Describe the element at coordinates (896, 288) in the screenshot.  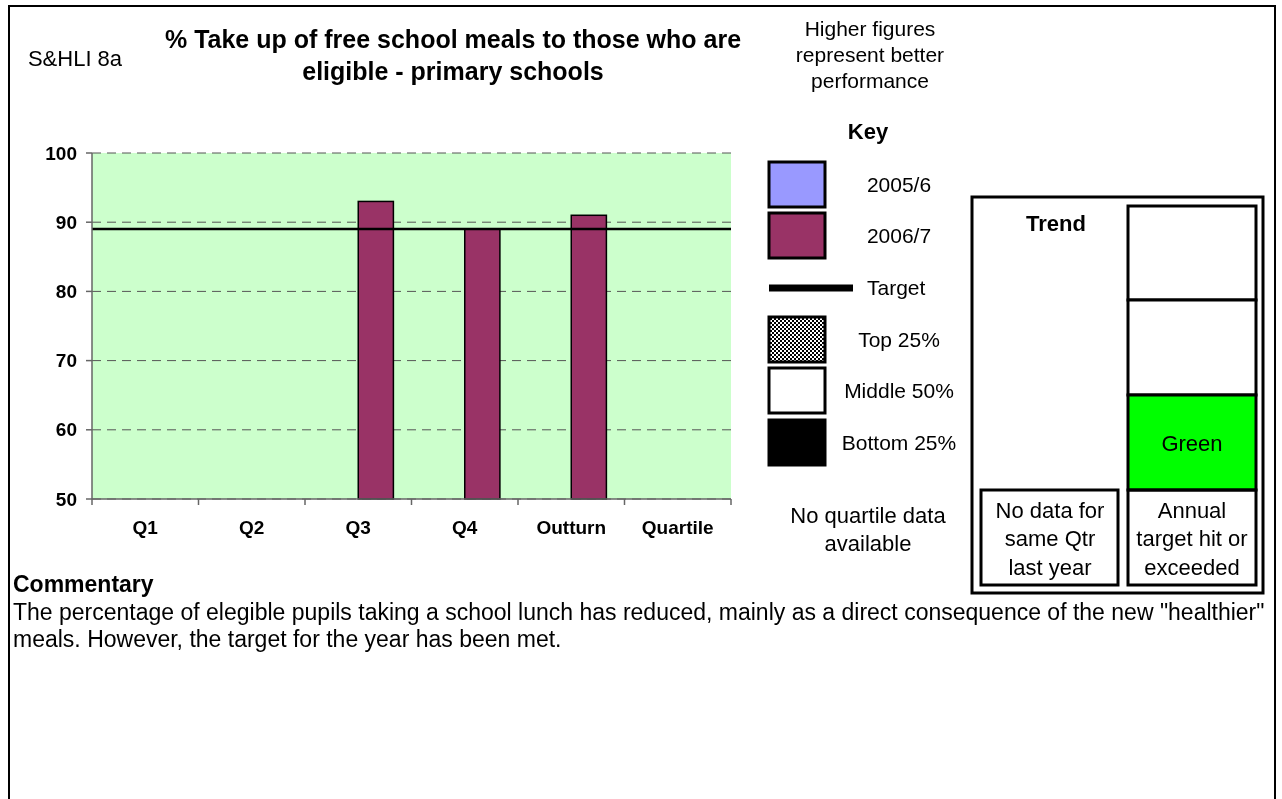
I see `legend-label: Target` at that location.